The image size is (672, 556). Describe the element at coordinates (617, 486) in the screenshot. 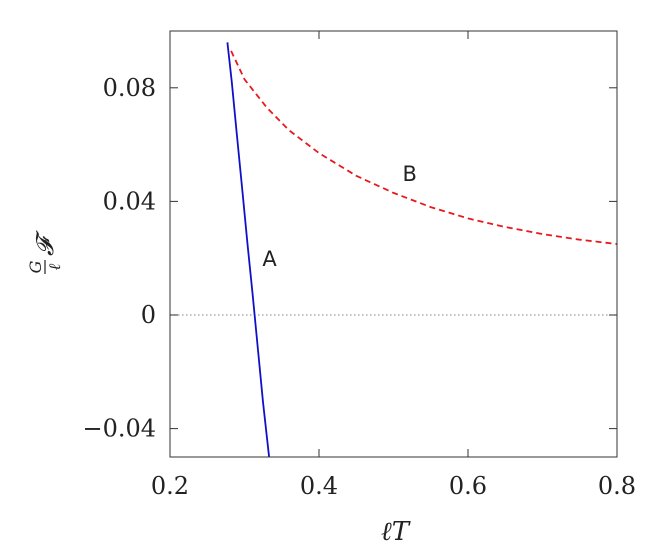

I see `x-tick-label: 0.8` at that location.